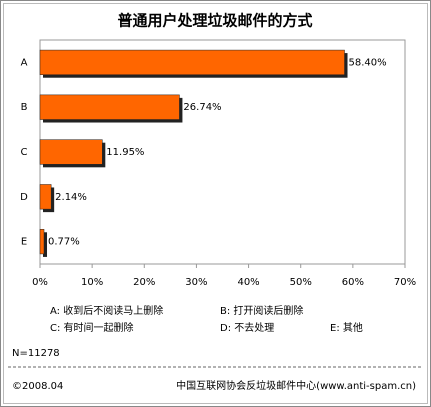 Image resolution: width=431 pixels, height=407 pixels. Describe the element at coordinates (92, 282) in the screenshot. I see `x-tick-label: 10%` at that location.